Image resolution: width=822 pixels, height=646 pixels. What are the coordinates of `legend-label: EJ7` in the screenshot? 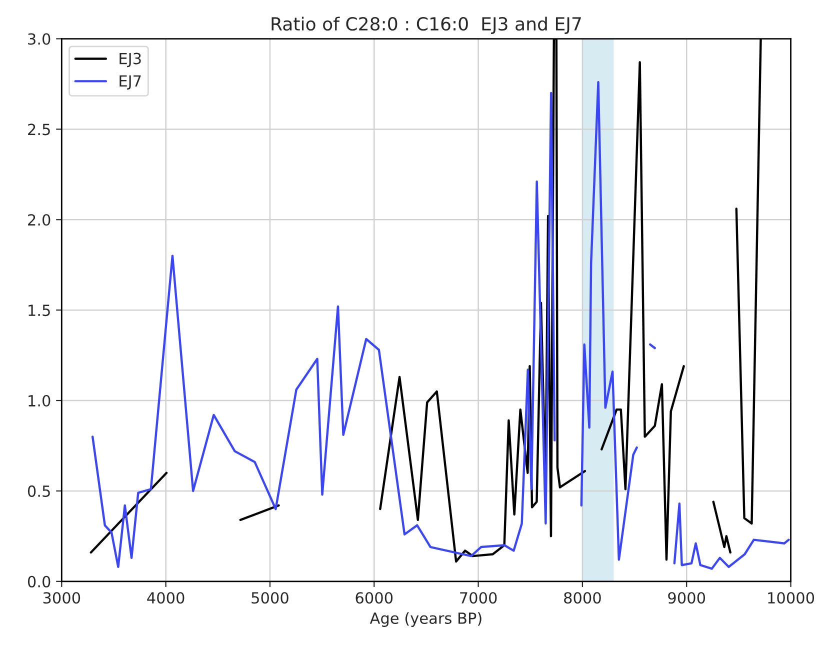 It's located at (130, 82).